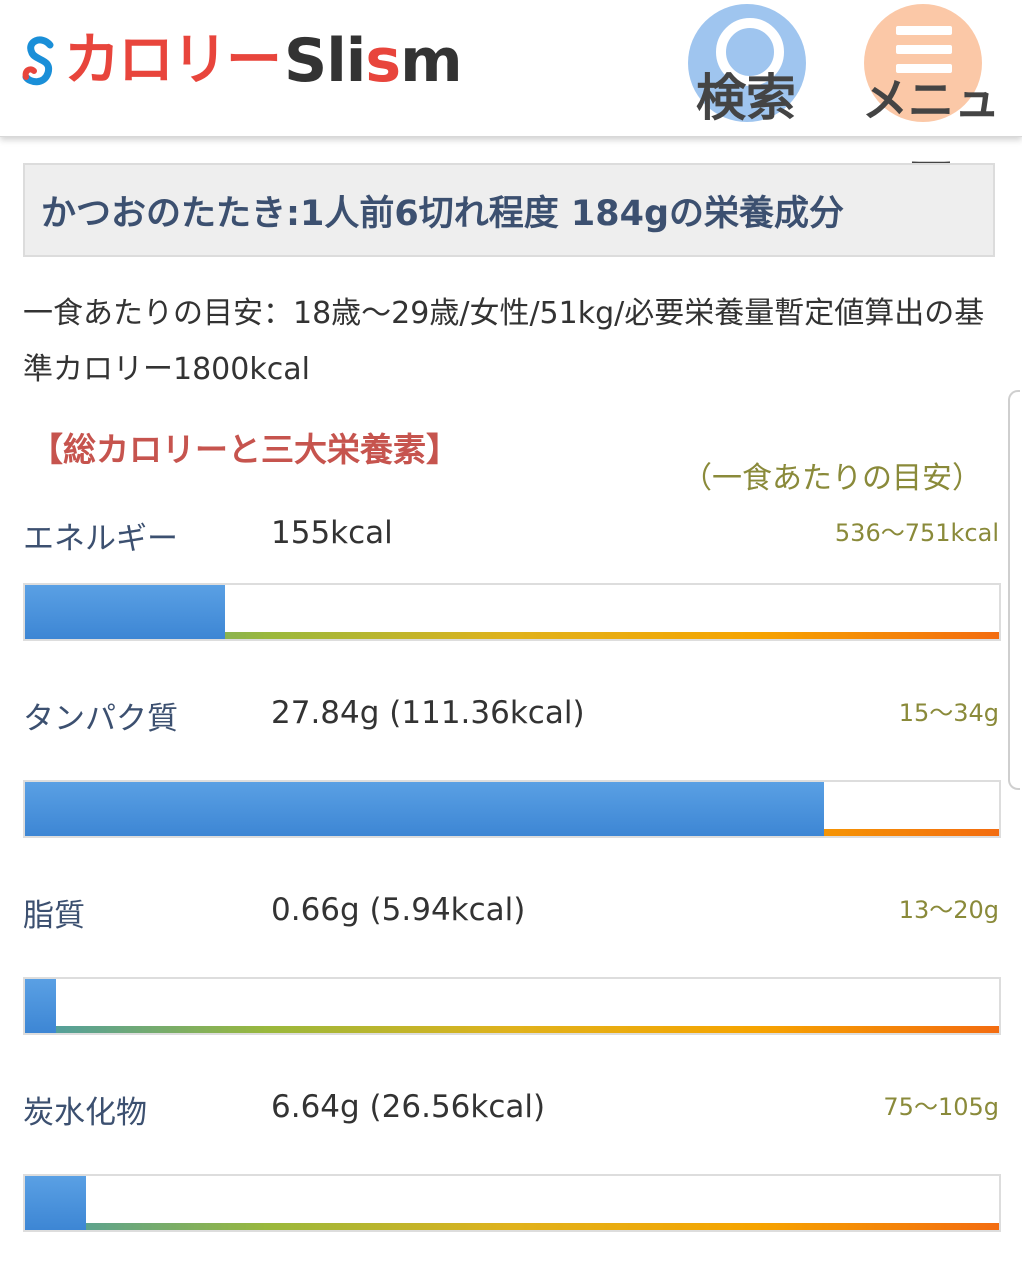 The height and width of the screenshot is (1280, 1022). What do you see at coordinates (383, 61) in the screenshot?
I see `logo-en-part: s` at bounding box center [383, 61].